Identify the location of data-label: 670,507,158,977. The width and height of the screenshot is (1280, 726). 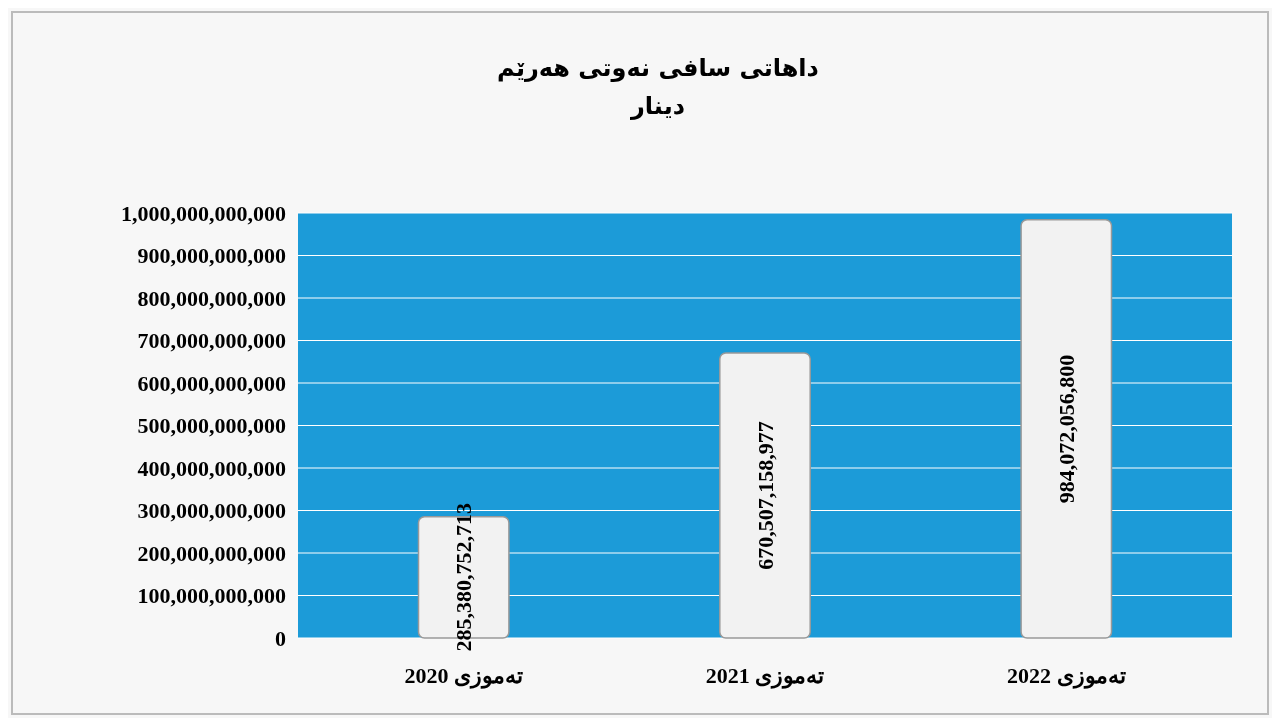
(765, 495).